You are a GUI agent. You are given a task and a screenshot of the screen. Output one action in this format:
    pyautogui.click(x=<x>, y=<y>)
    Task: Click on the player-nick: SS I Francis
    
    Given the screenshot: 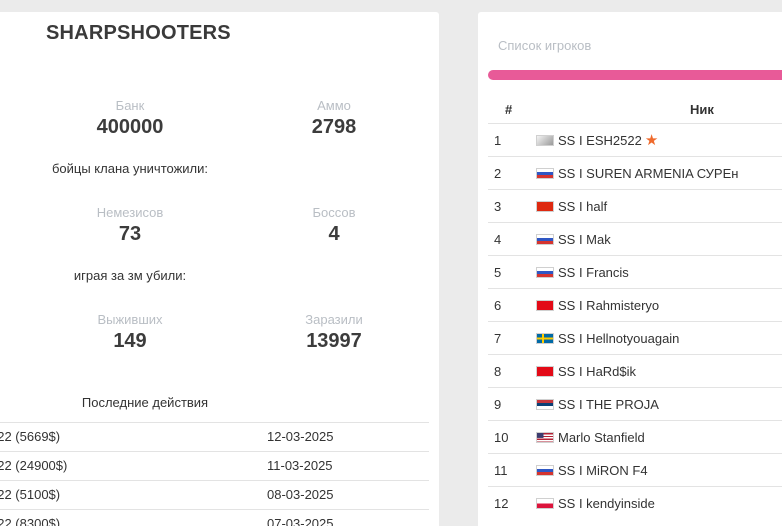 What is the action you would take?
    pyautogui.click(x=582, y=272)
    